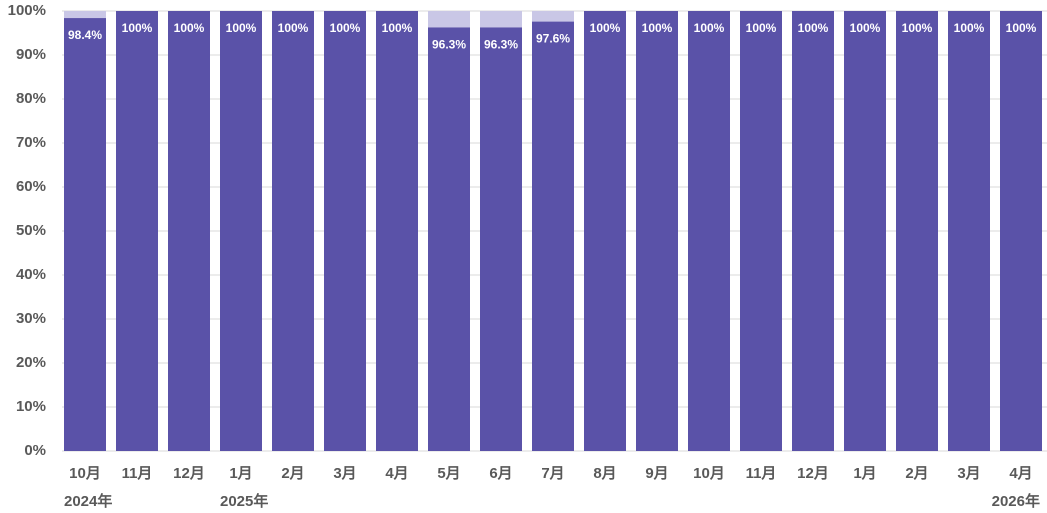 Image resolution: width=1047 pixels, height=513 pixels. I want to click on value-label: 98.4%, so click(85, 35).